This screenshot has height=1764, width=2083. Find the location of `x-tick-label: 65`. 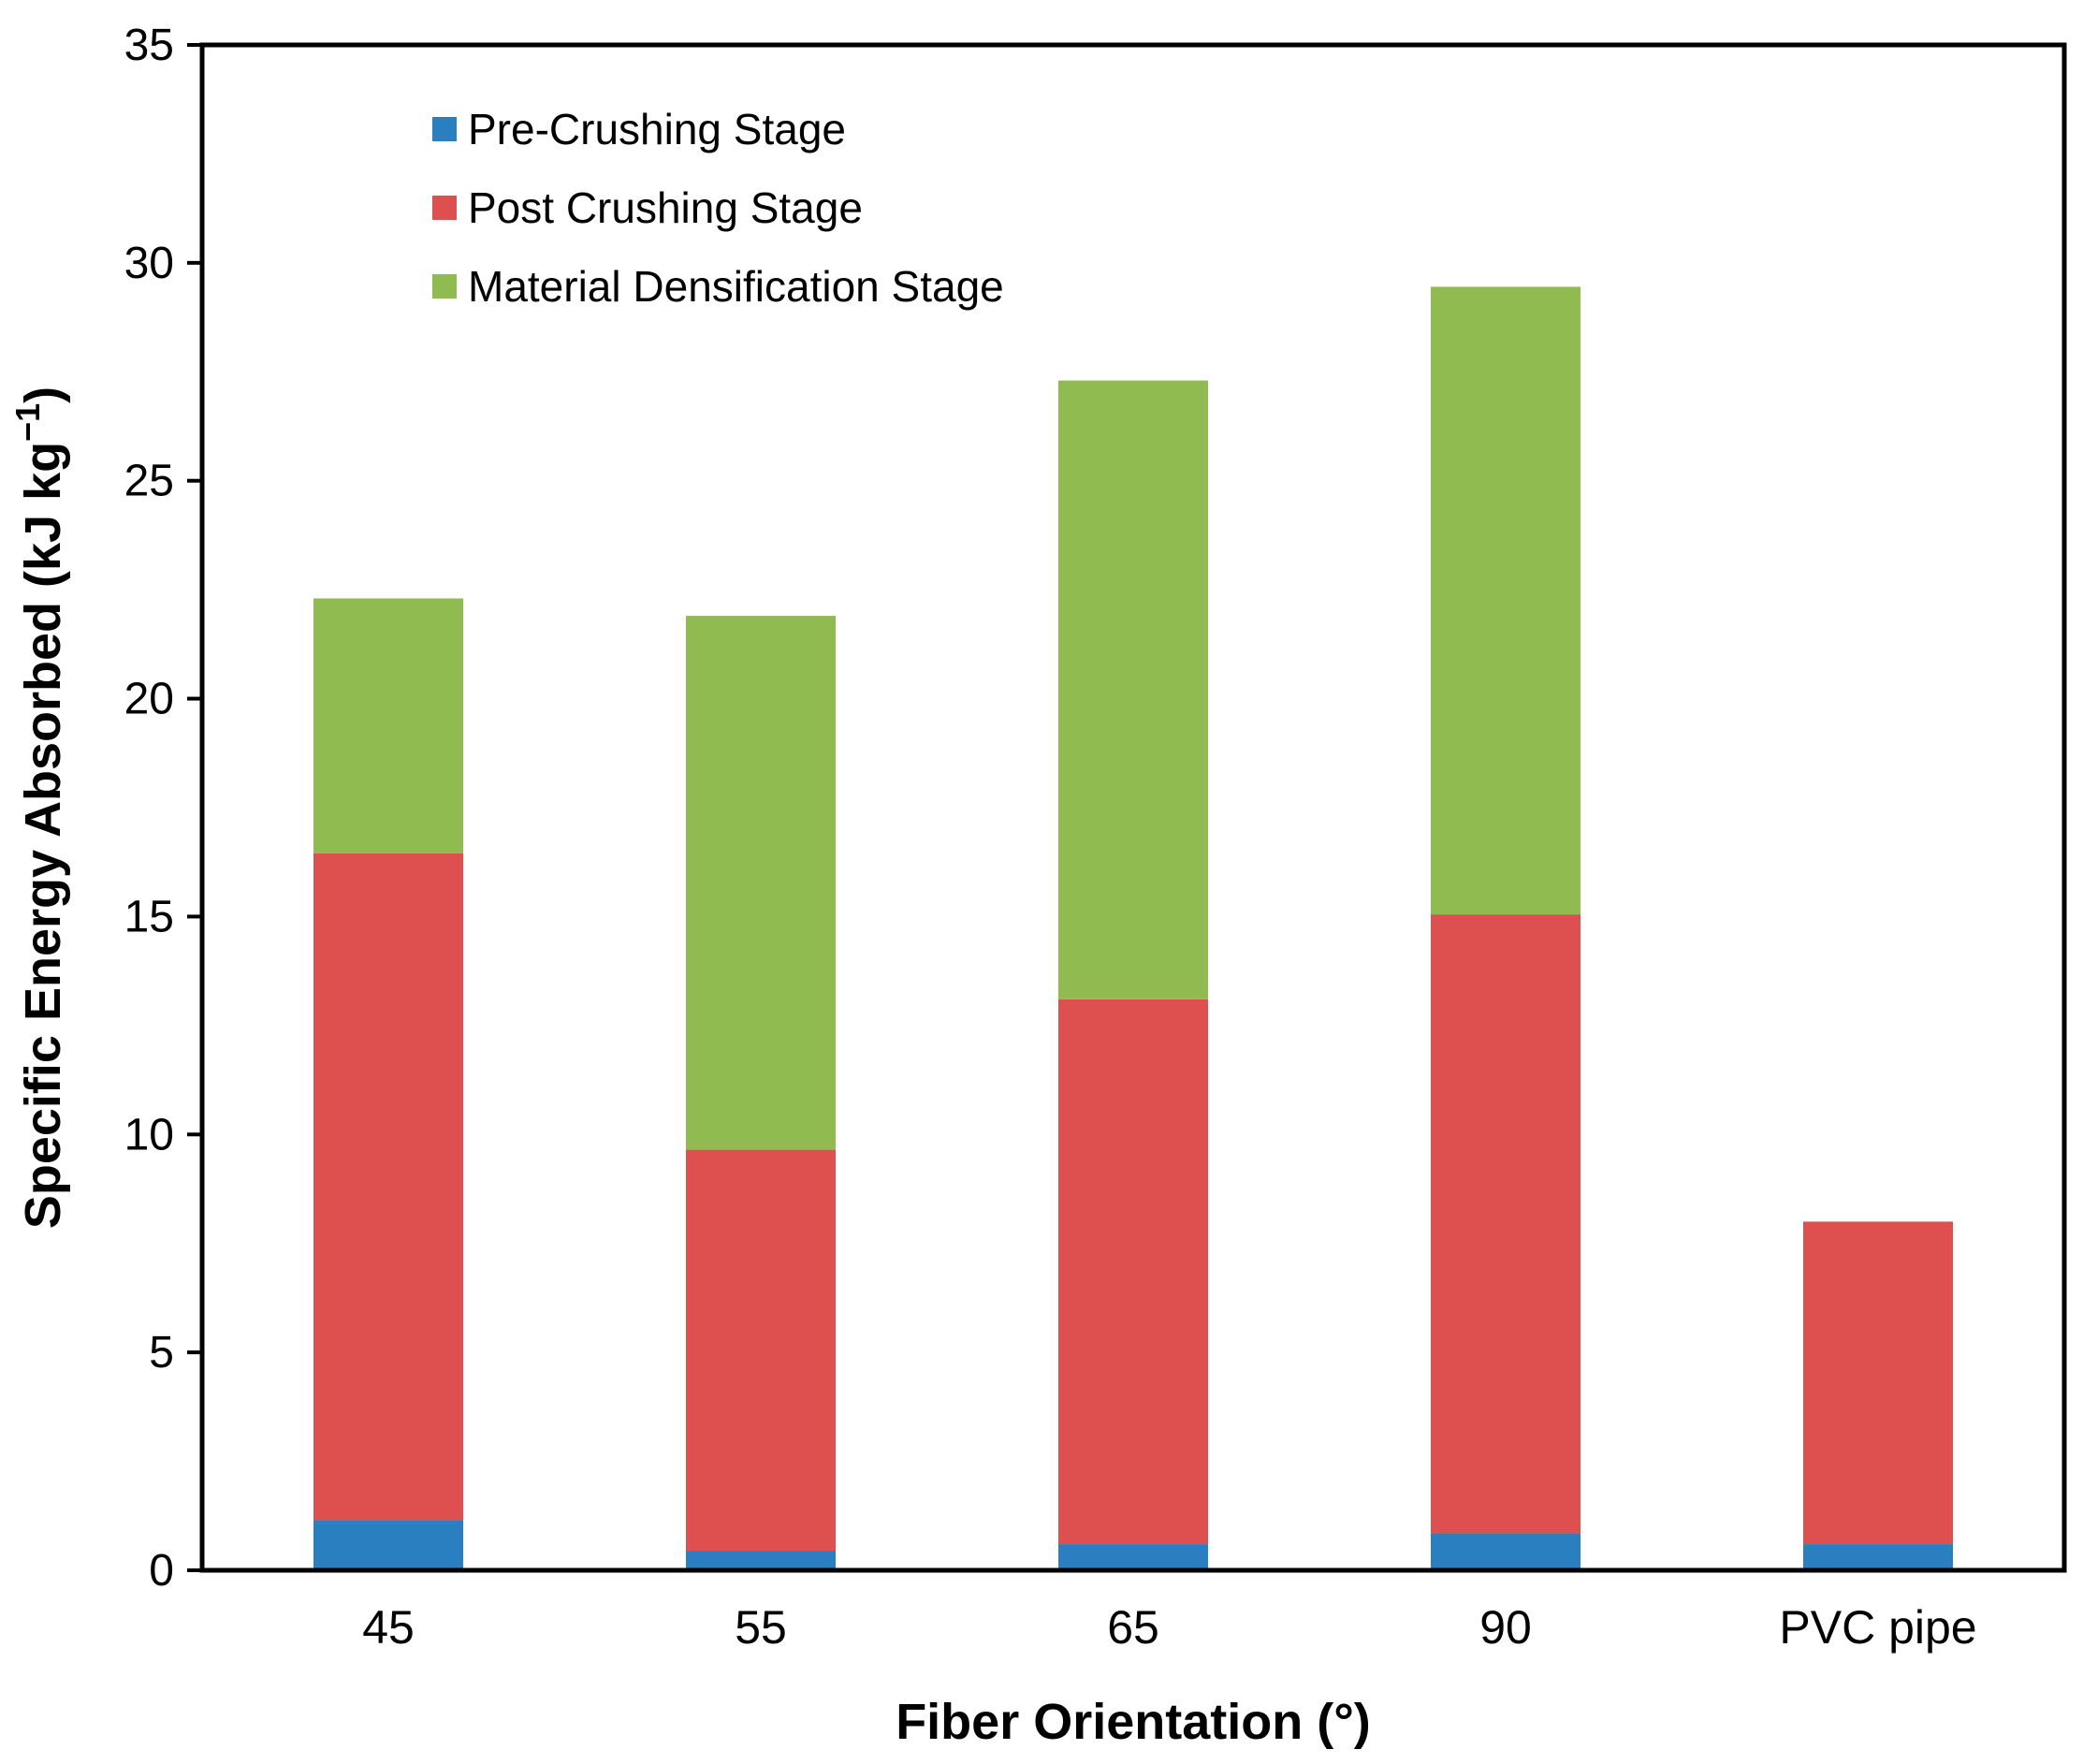

x-tick-label: 65 is located at coordinates (1133, 1627).